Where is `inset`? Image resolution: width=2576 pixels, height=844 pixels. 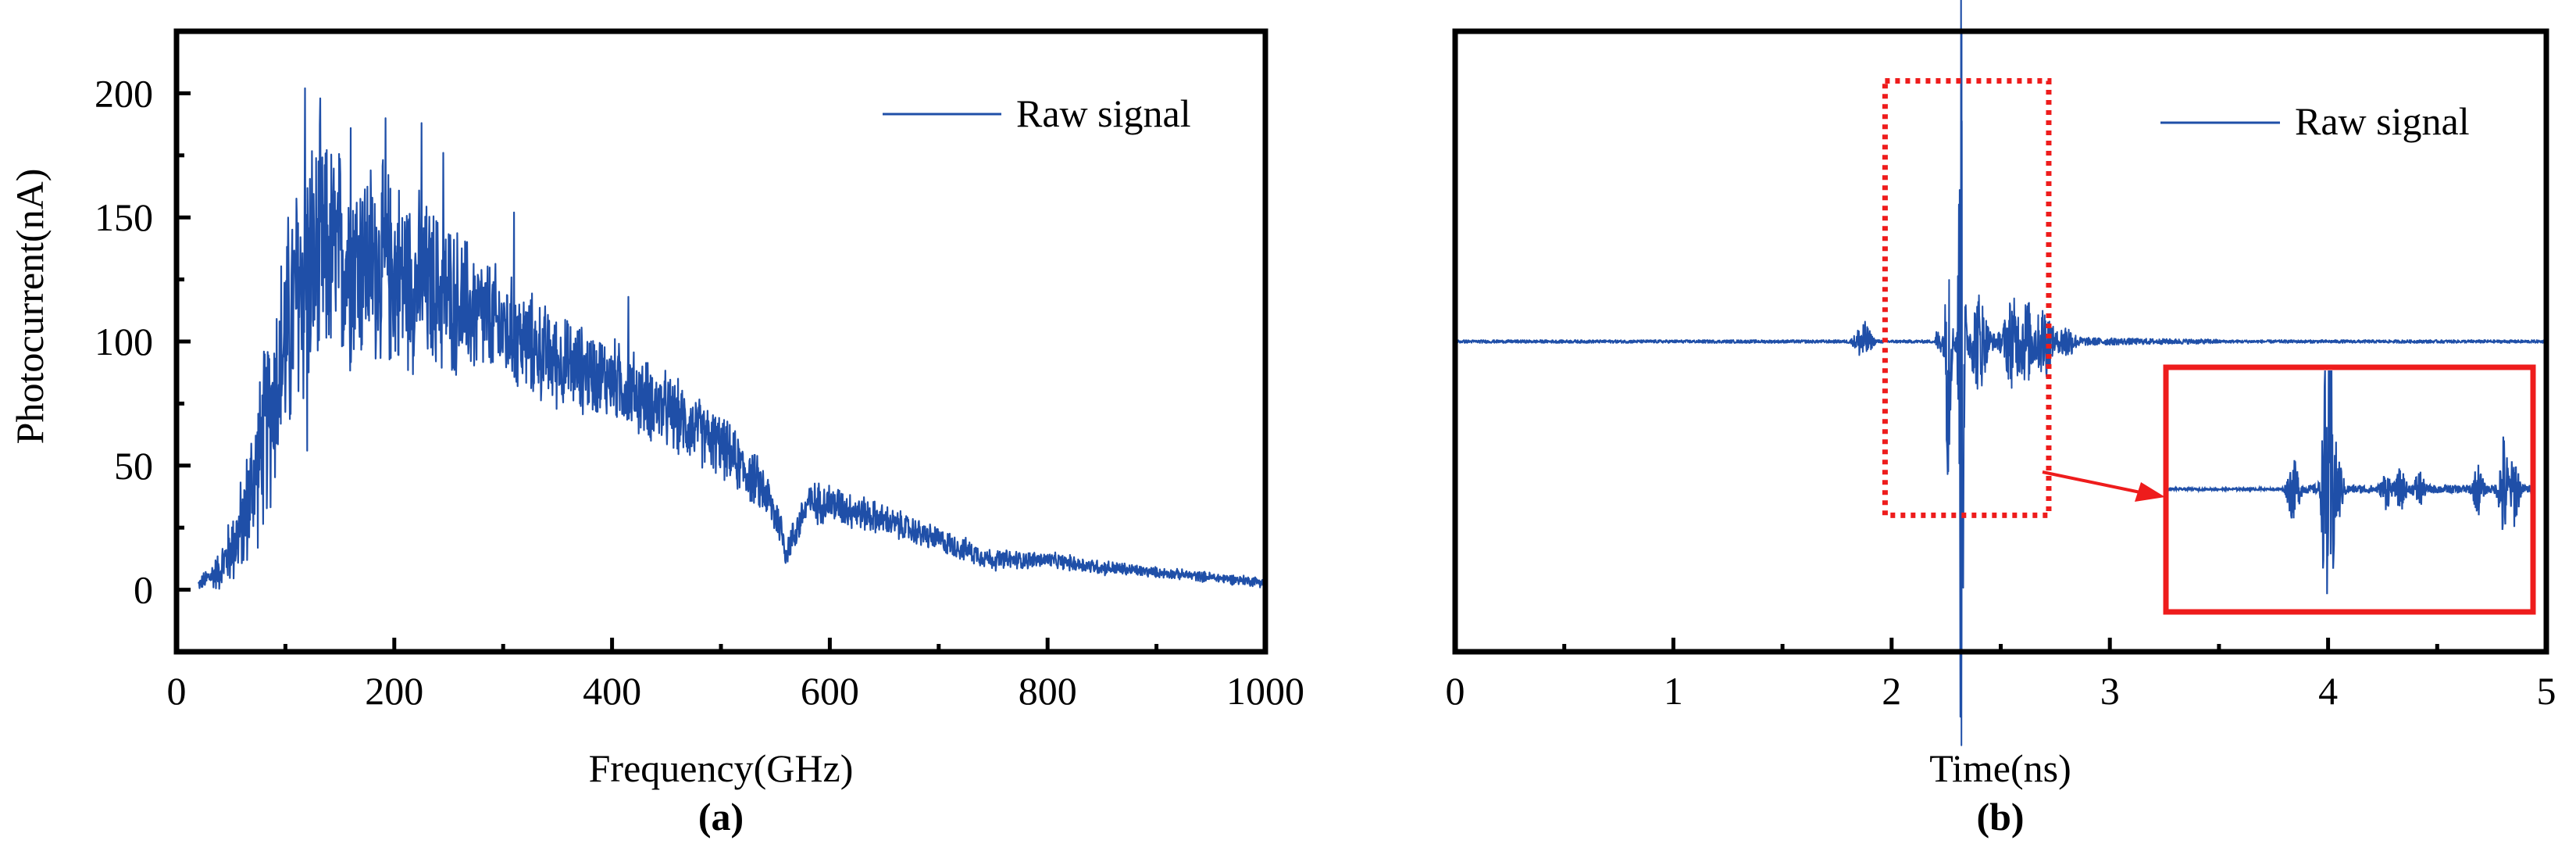 inset is located at coordinates (2349, 489).